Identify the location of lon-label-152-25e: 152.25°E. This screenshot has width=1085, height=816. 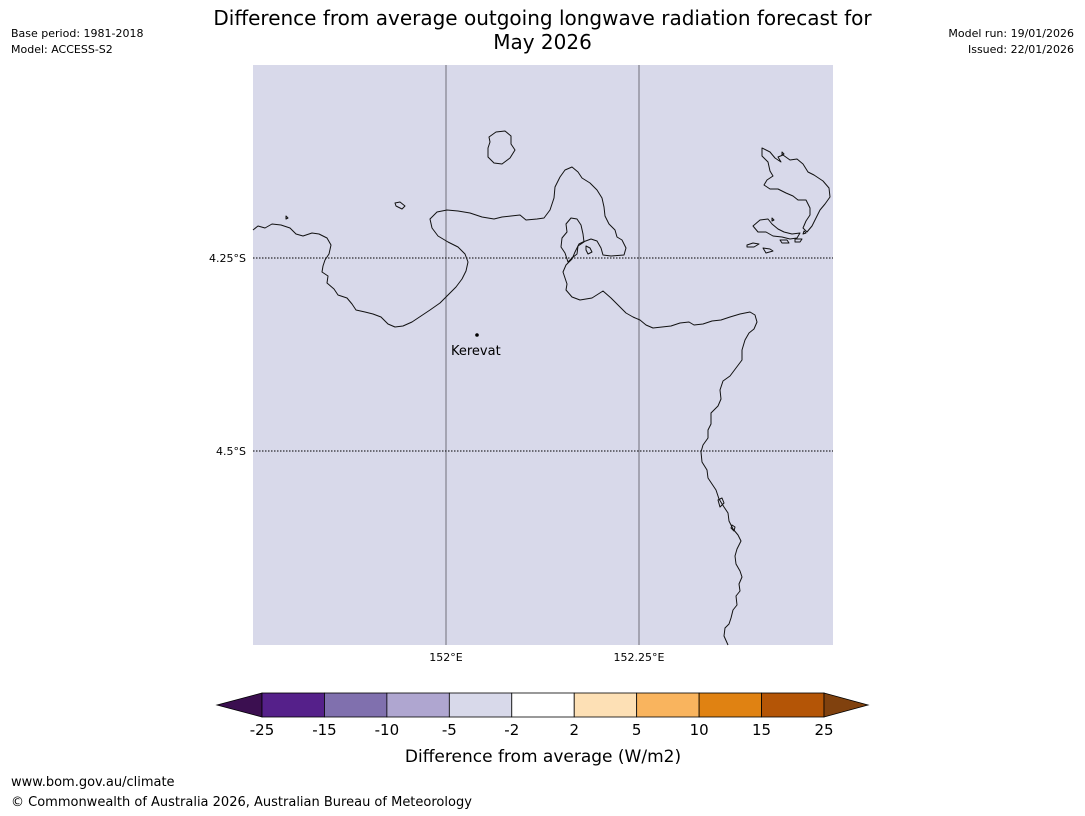
(639, 657).